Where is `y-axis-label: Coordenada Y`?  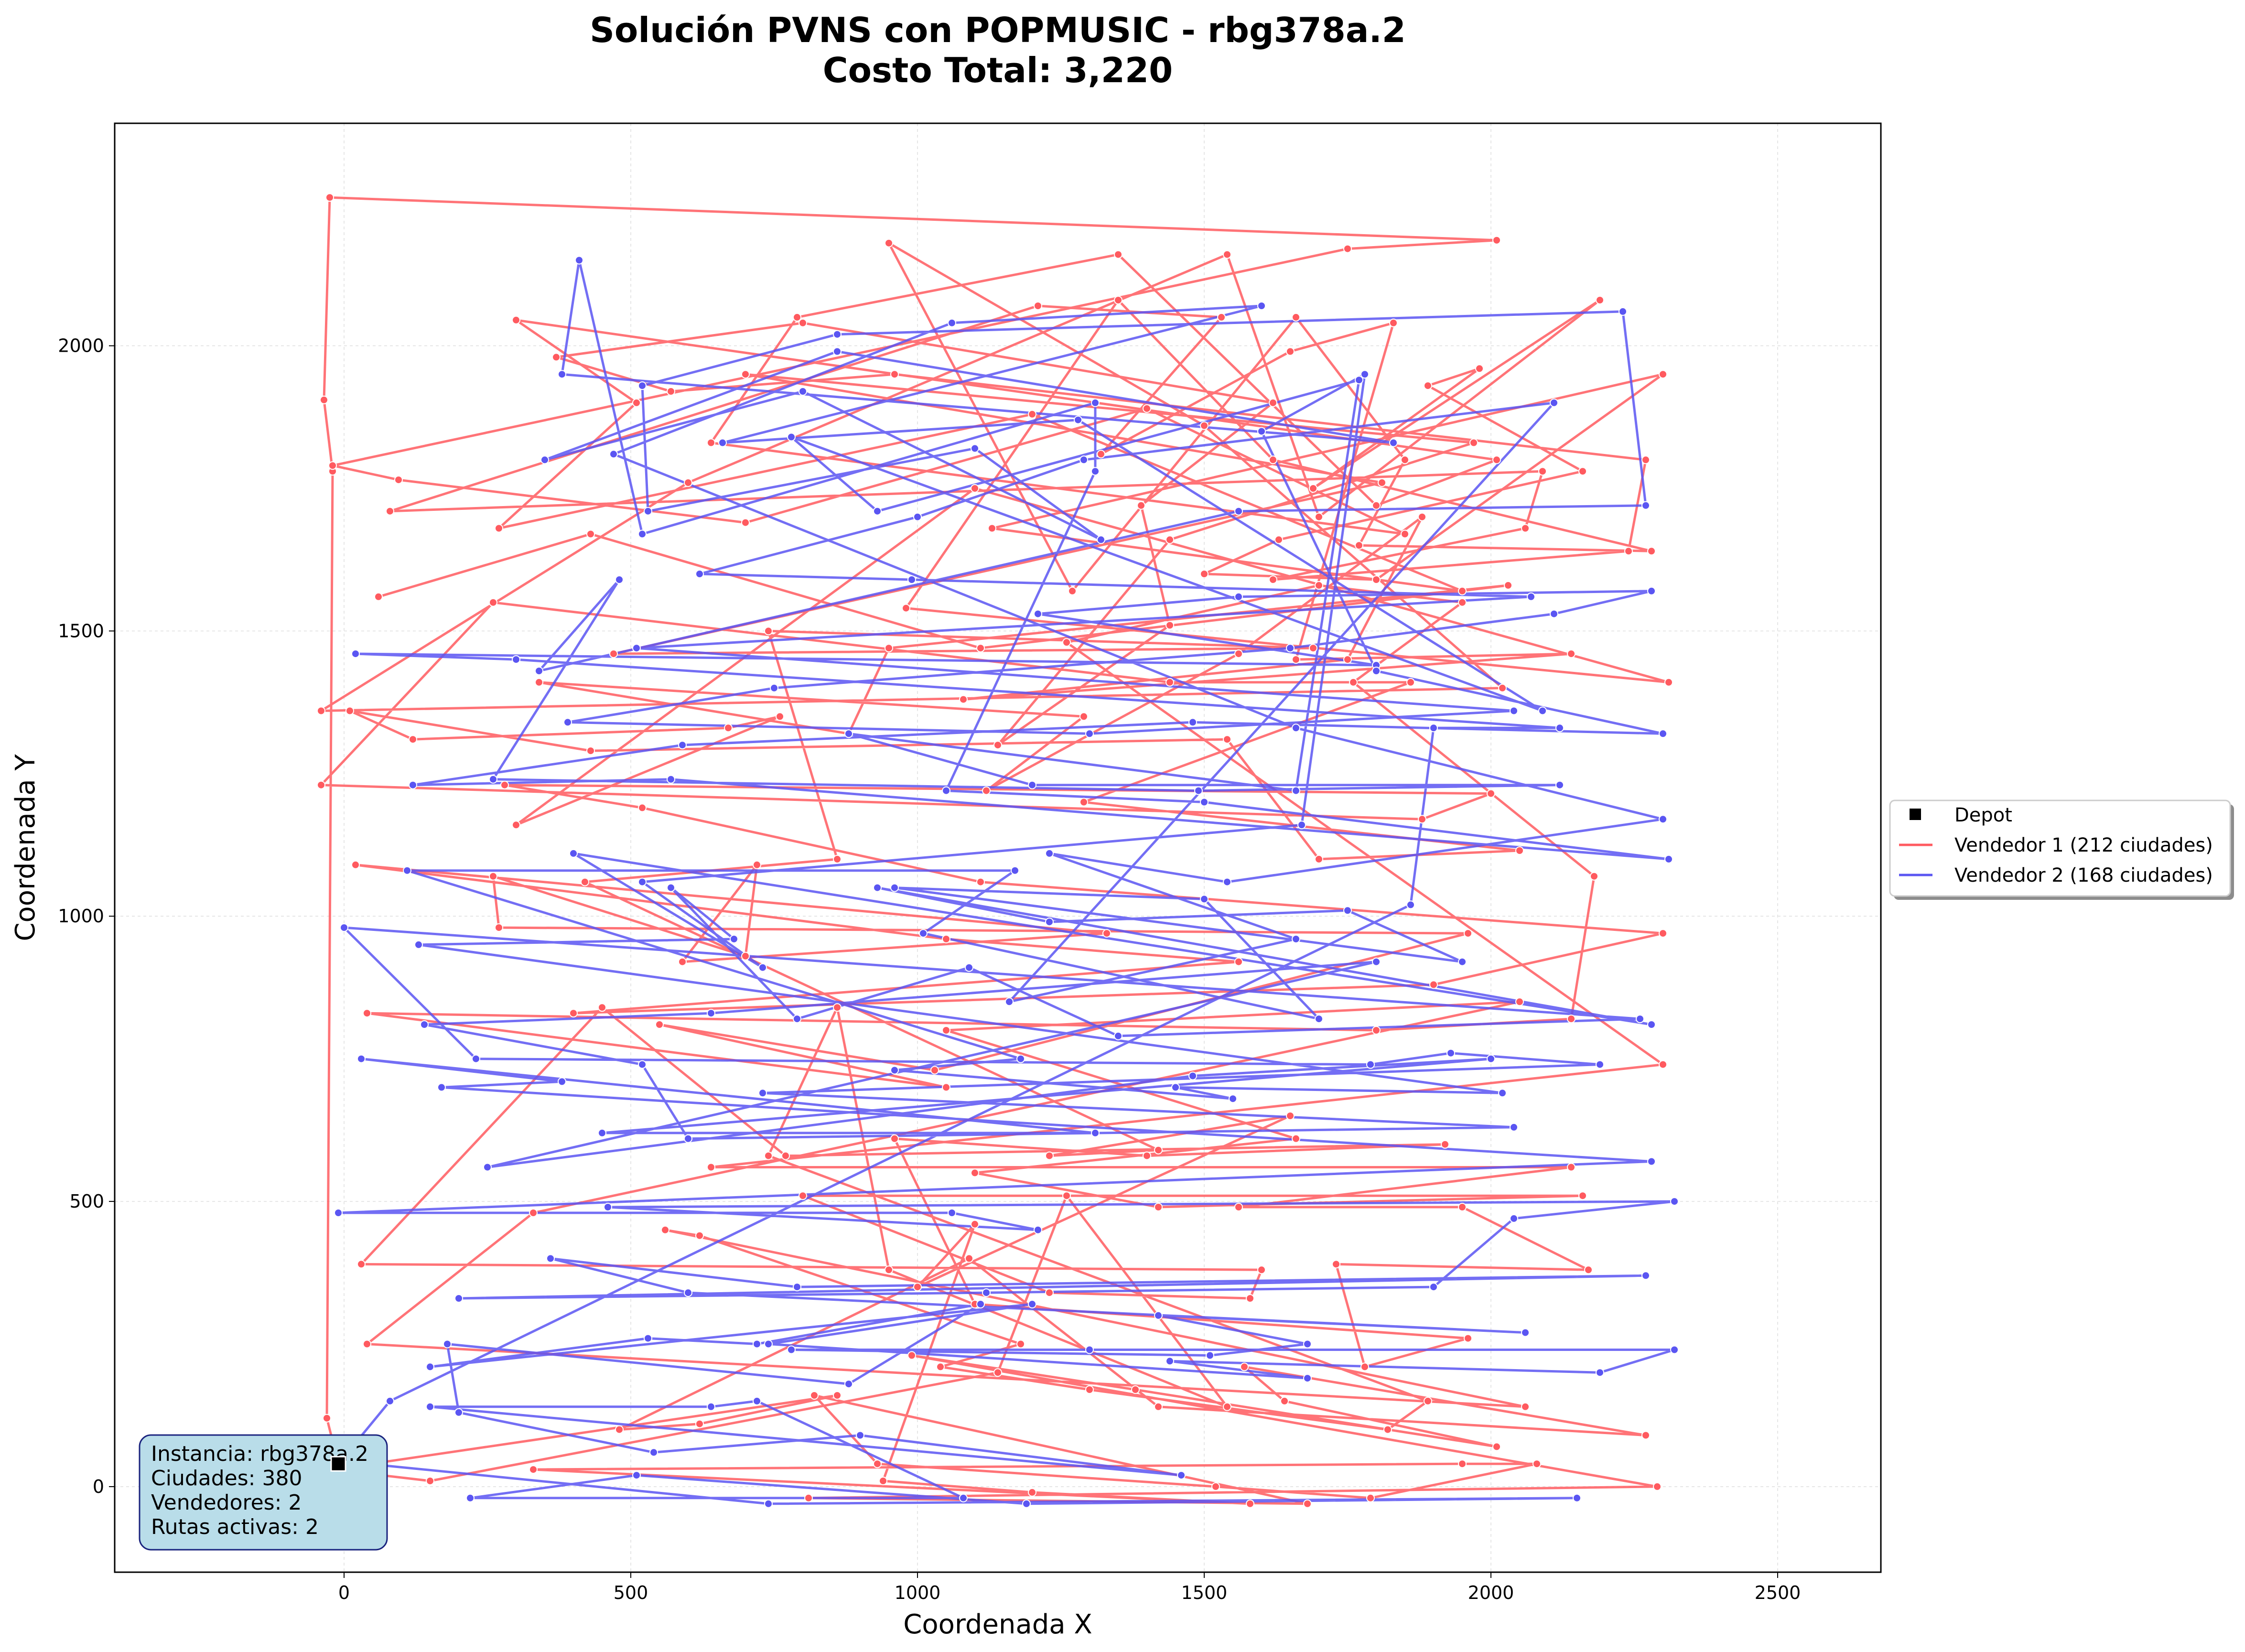 y-axis-label: Coordenada Y is located at coordinates (25, 847).